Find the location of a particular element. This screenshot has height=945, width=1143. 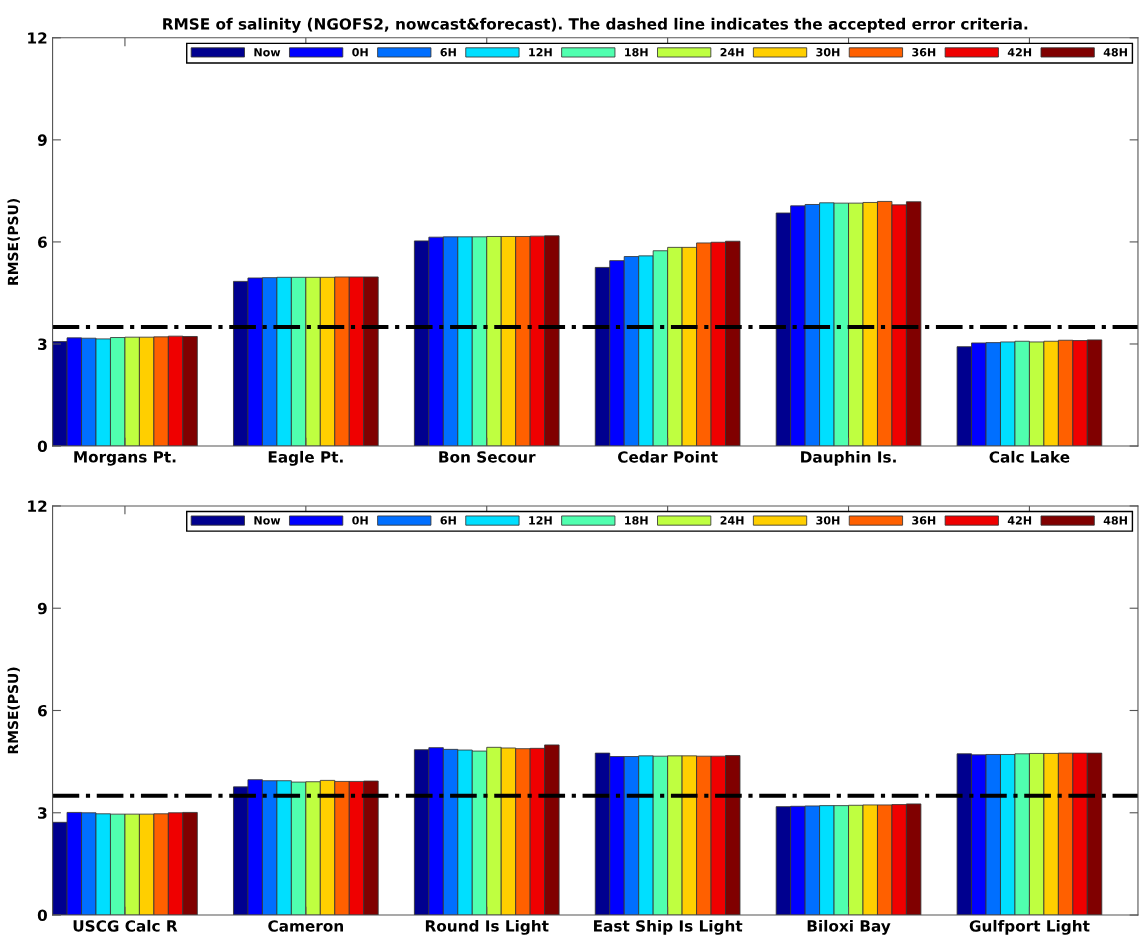

x-tick-label: Round Is Light is located at coordinates (487, 927).